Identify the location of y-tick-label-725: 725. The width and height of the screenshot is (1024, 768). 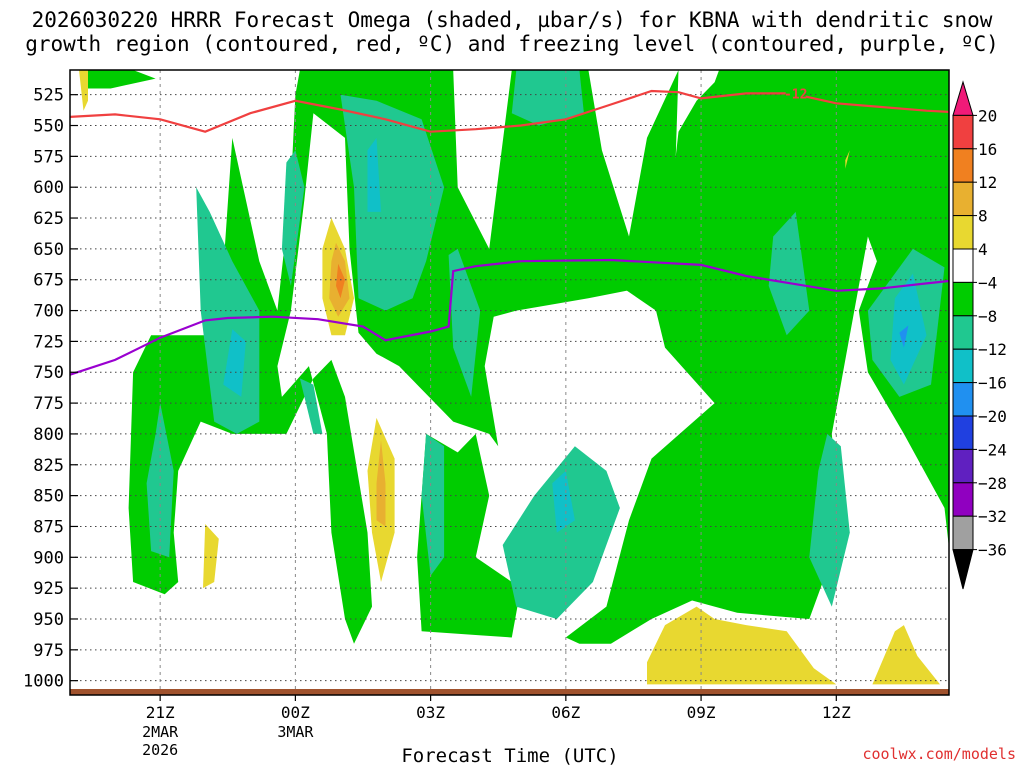
(48, 342).